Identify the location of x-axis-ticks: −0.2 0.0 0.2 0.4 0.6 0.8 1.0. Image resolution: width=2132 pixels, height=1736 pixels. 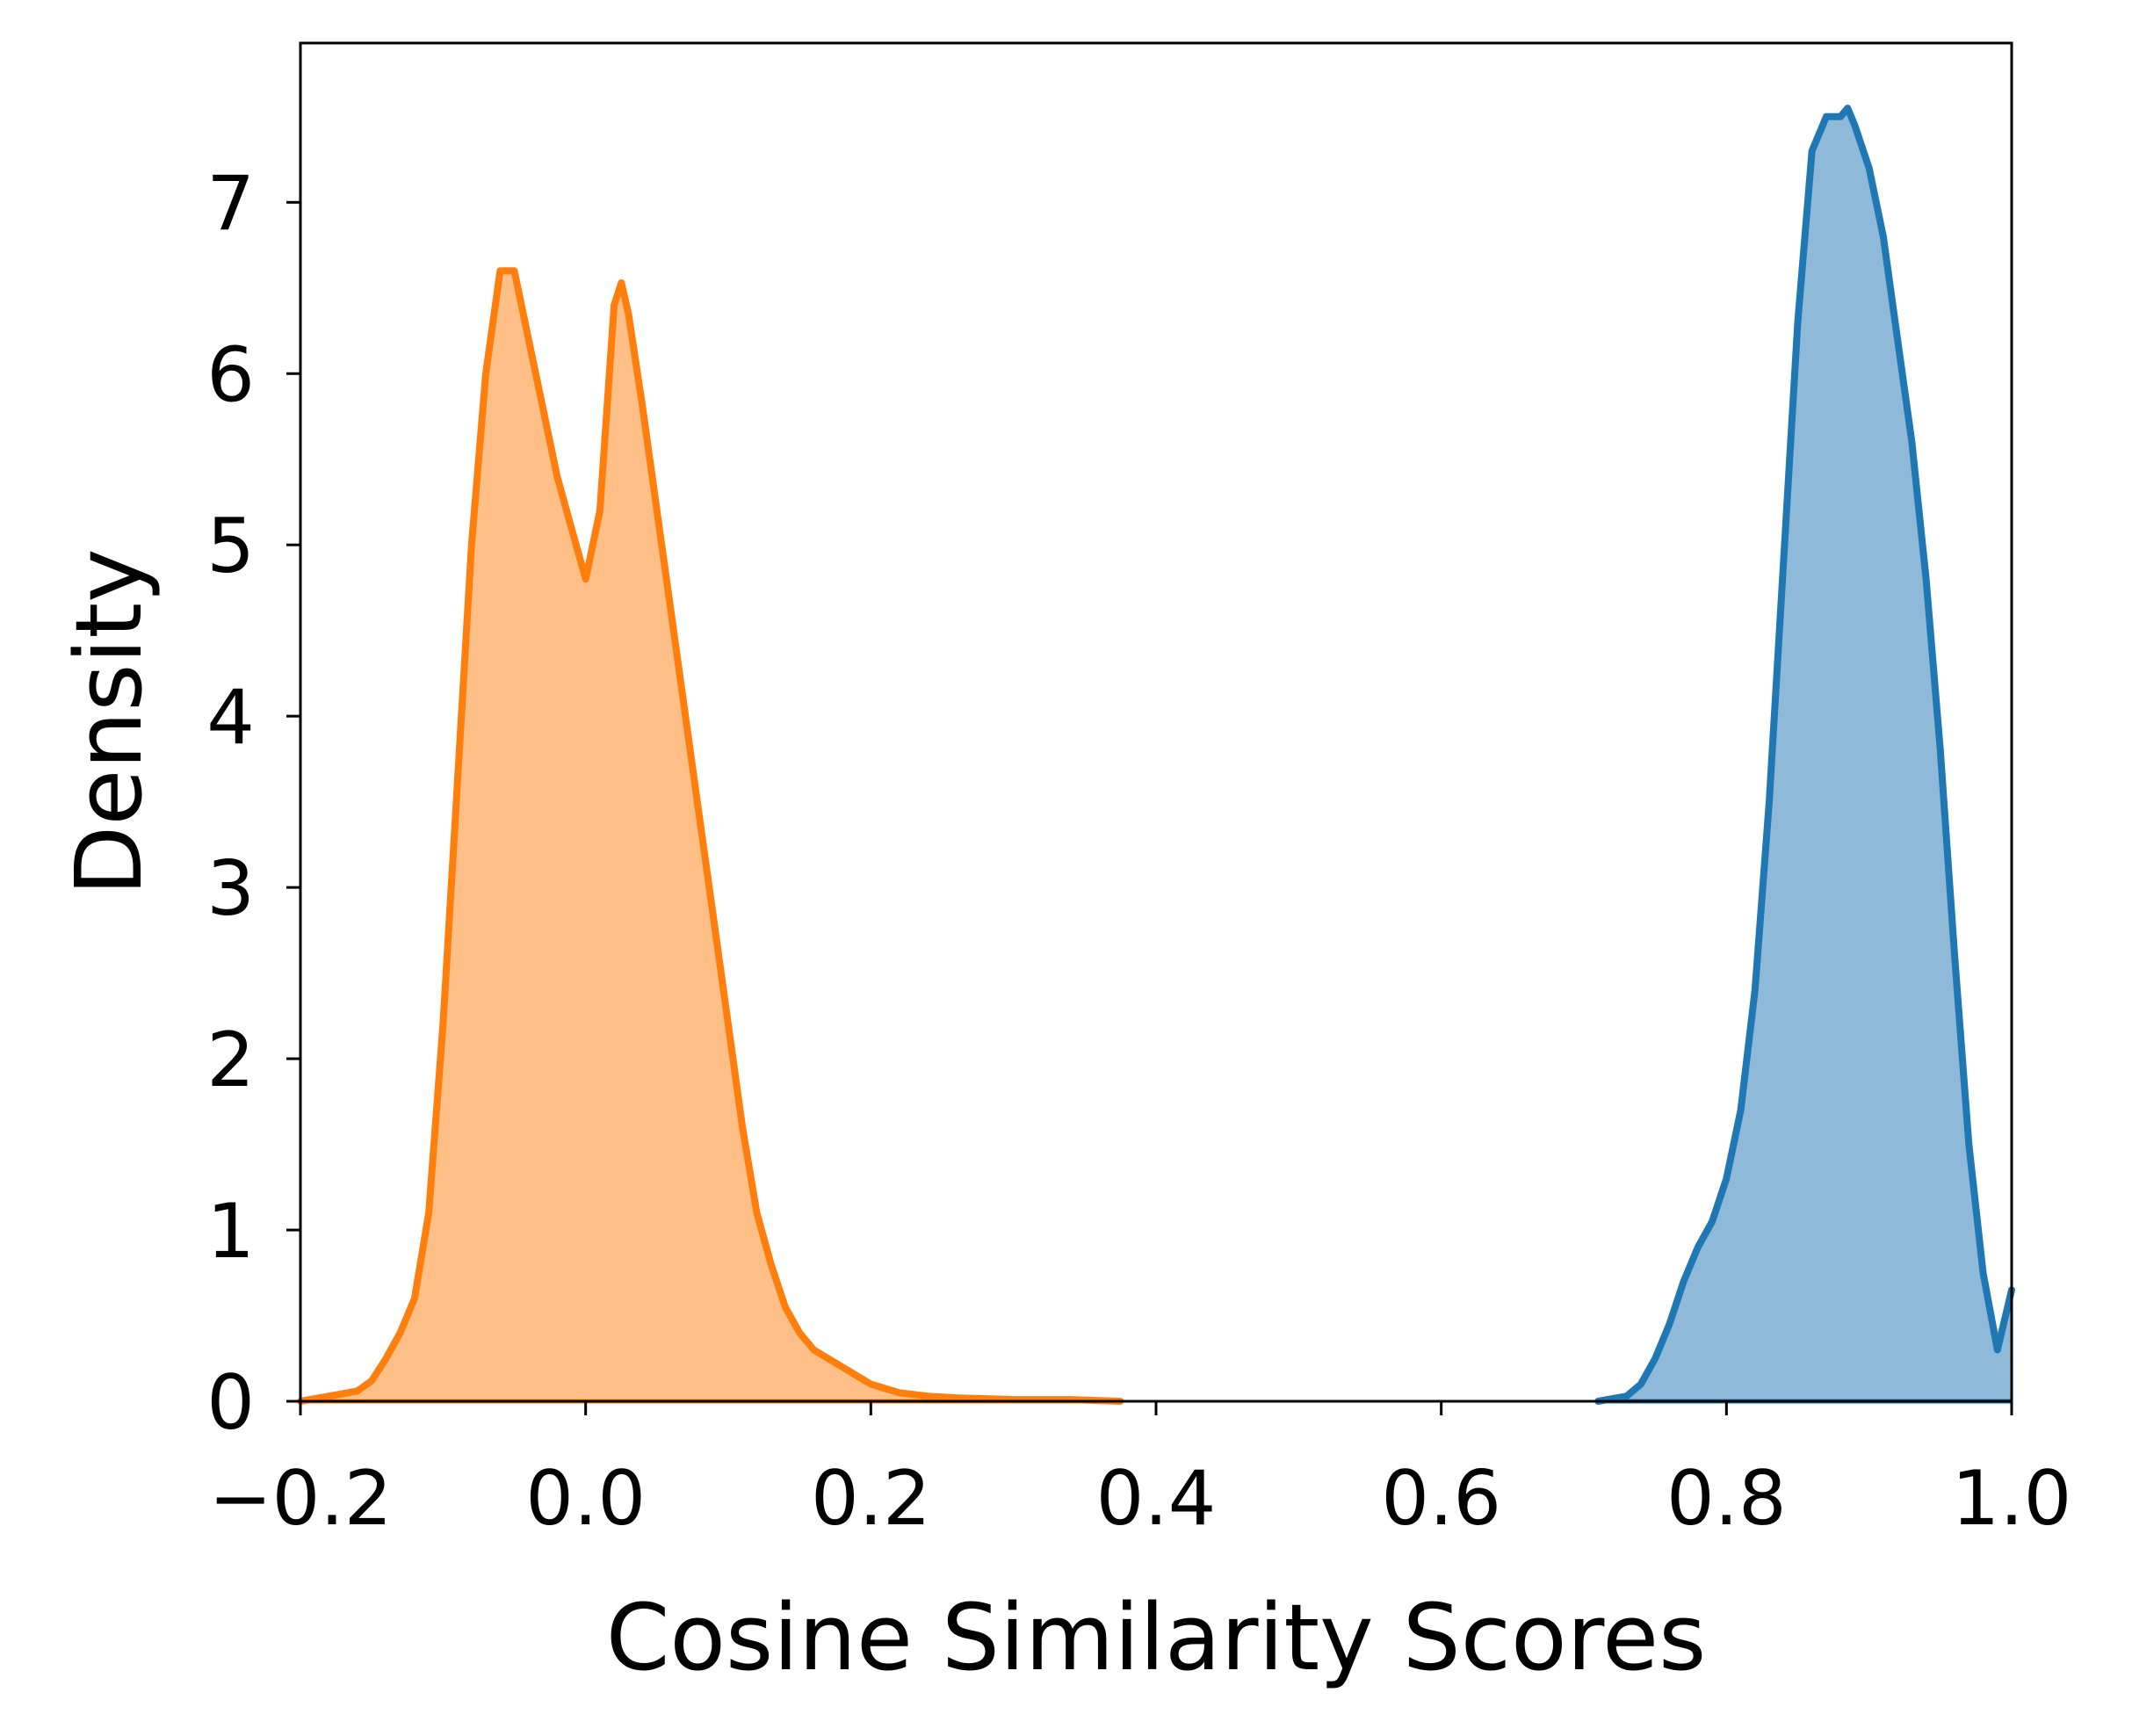
(1140, 1472).